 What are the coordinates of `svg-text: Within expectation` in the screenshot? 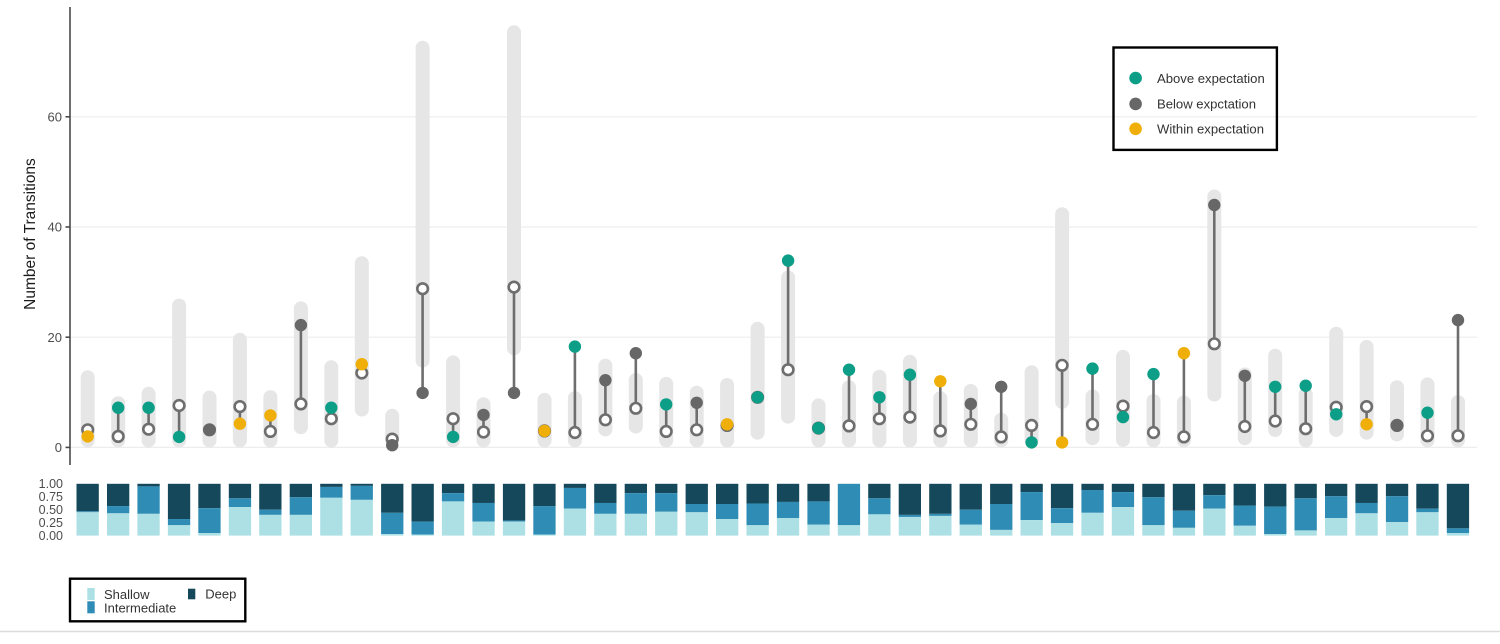 It's located at (1210, 129).